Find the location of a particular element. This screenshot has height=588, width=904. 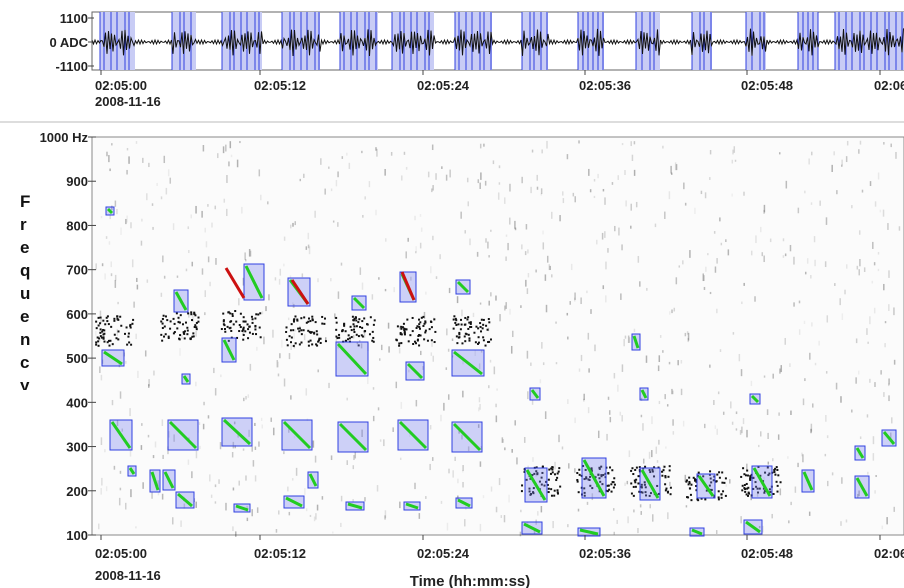

y-tick-label: 300 is located at coordinates (77, 447).